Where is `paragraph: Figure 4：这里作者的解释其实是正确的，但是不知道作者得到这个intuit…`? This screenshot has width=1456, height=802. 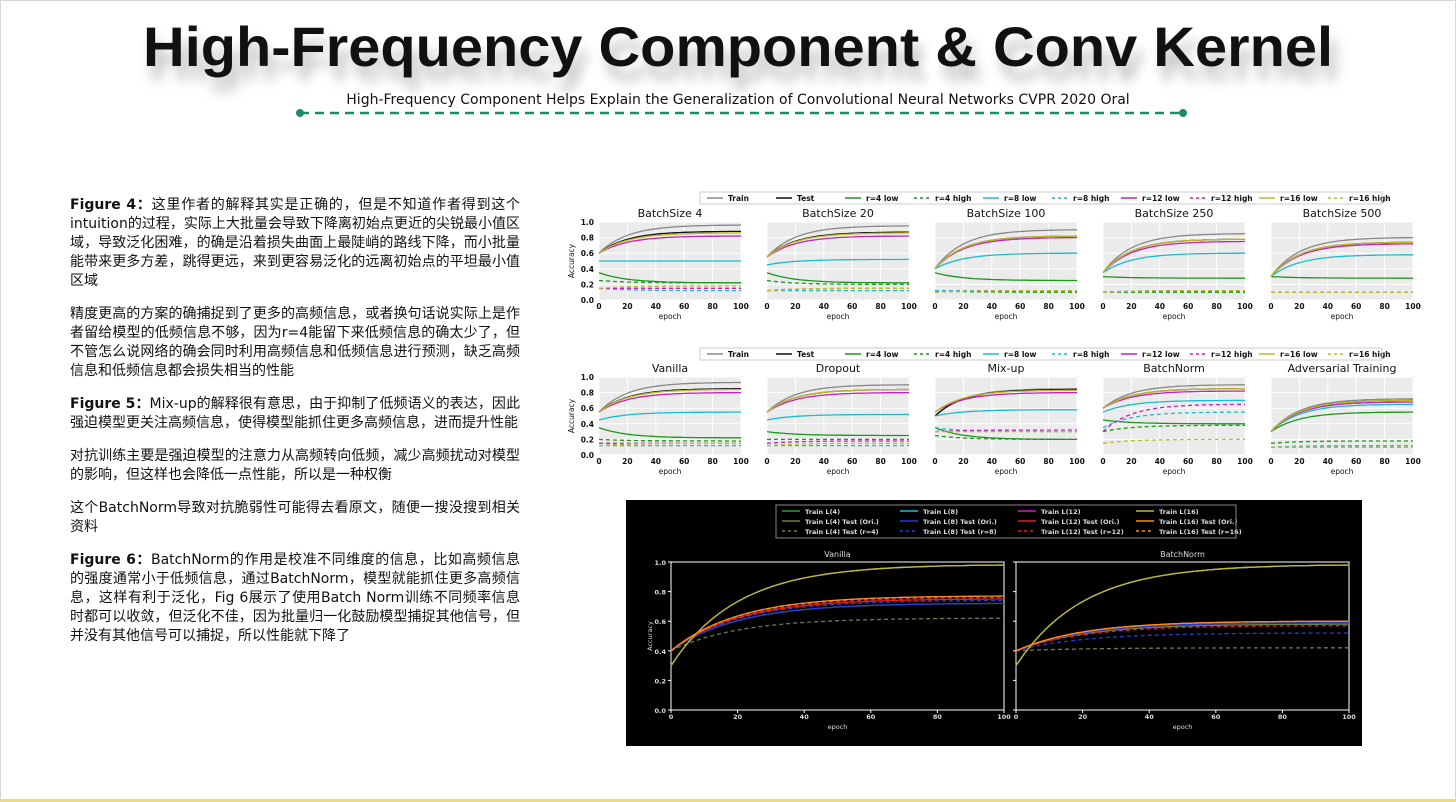
paragraph: Figure 4：这里作者的解释其实是正确的，但是不知道作者得到这个intuit… is located at coordinates (295, 243).